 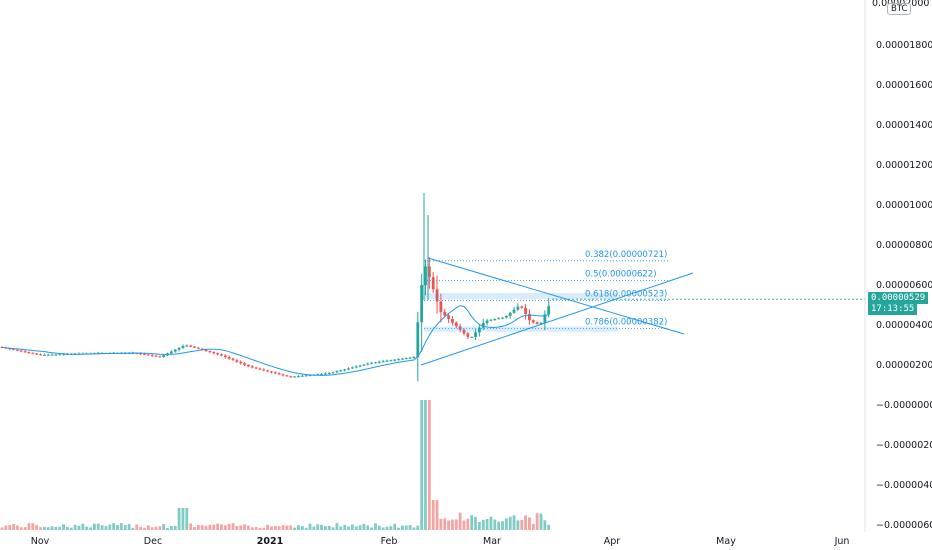 I want to click on y-tick-label: 0.00001600, so click(x=904, y=85).